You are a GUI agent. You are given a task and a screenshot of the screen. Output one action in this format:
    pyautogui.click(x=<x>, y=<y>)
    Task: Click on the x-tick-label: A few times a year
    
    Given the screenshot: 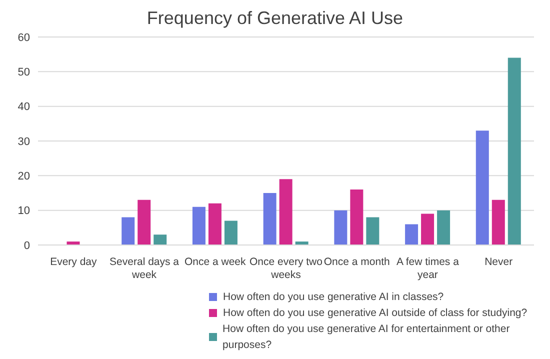 What is the action you would take?
    pyautogui.click(x=428, y=268)
    